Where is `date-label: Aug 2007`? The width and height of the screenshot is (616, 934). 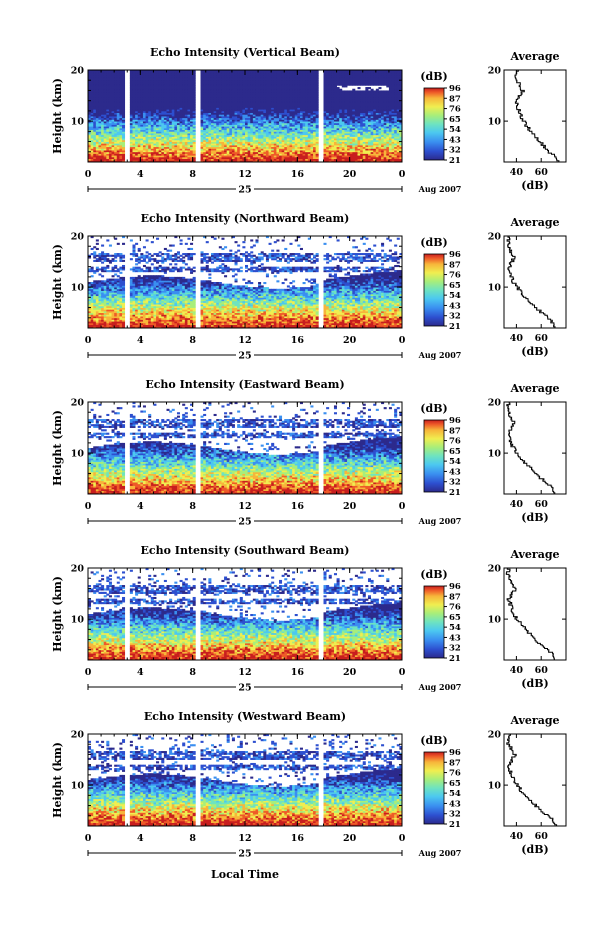
date-label: Aug 2007 is located at coordinates (440, 521).